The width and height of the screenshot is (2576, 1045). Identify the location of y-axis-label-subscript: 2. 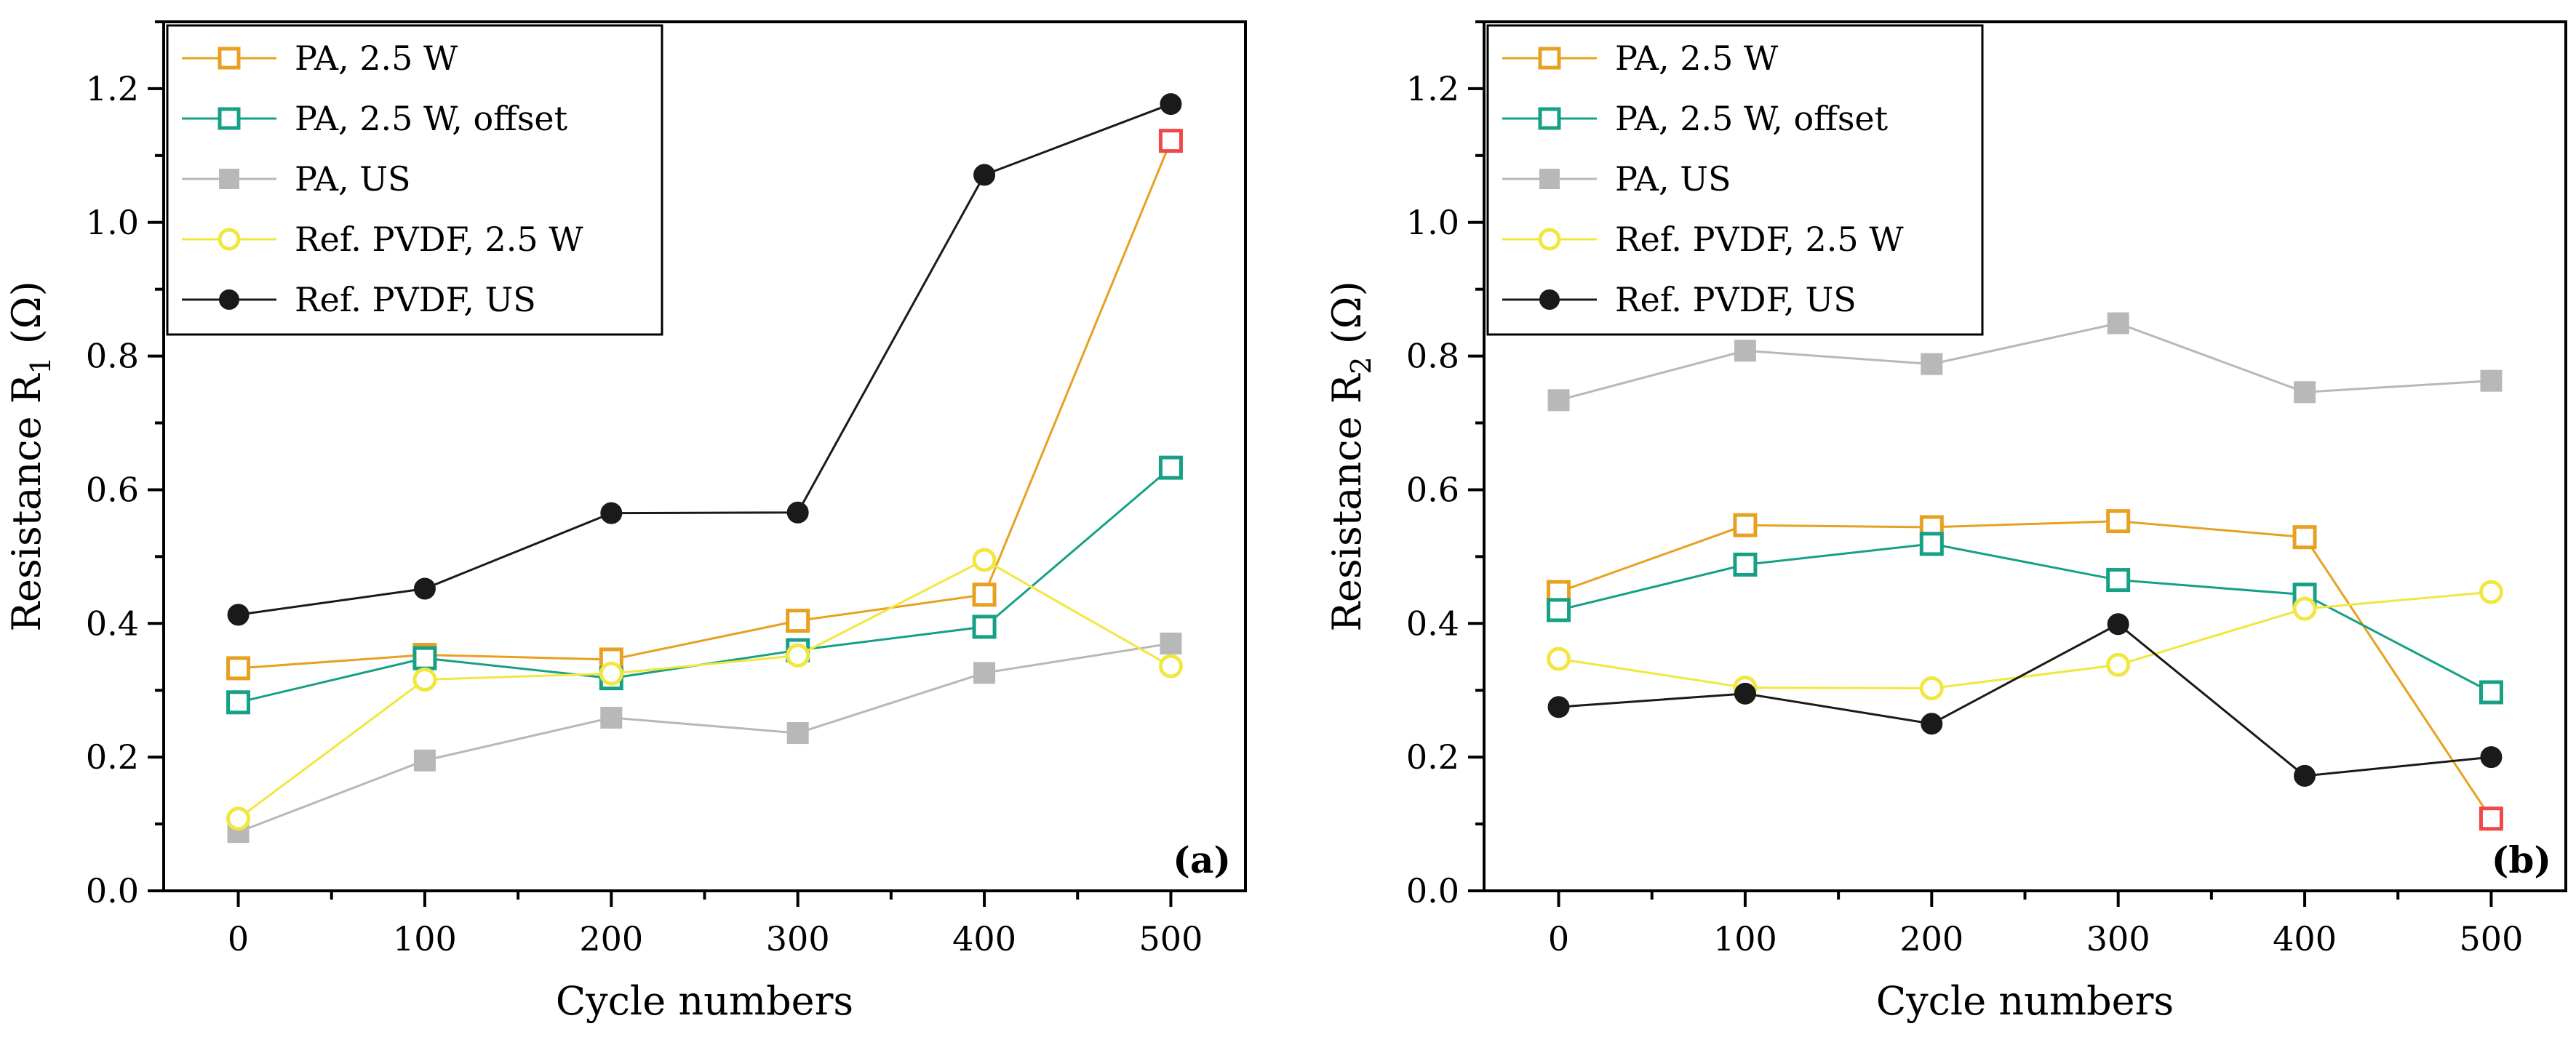
(1361, 365).